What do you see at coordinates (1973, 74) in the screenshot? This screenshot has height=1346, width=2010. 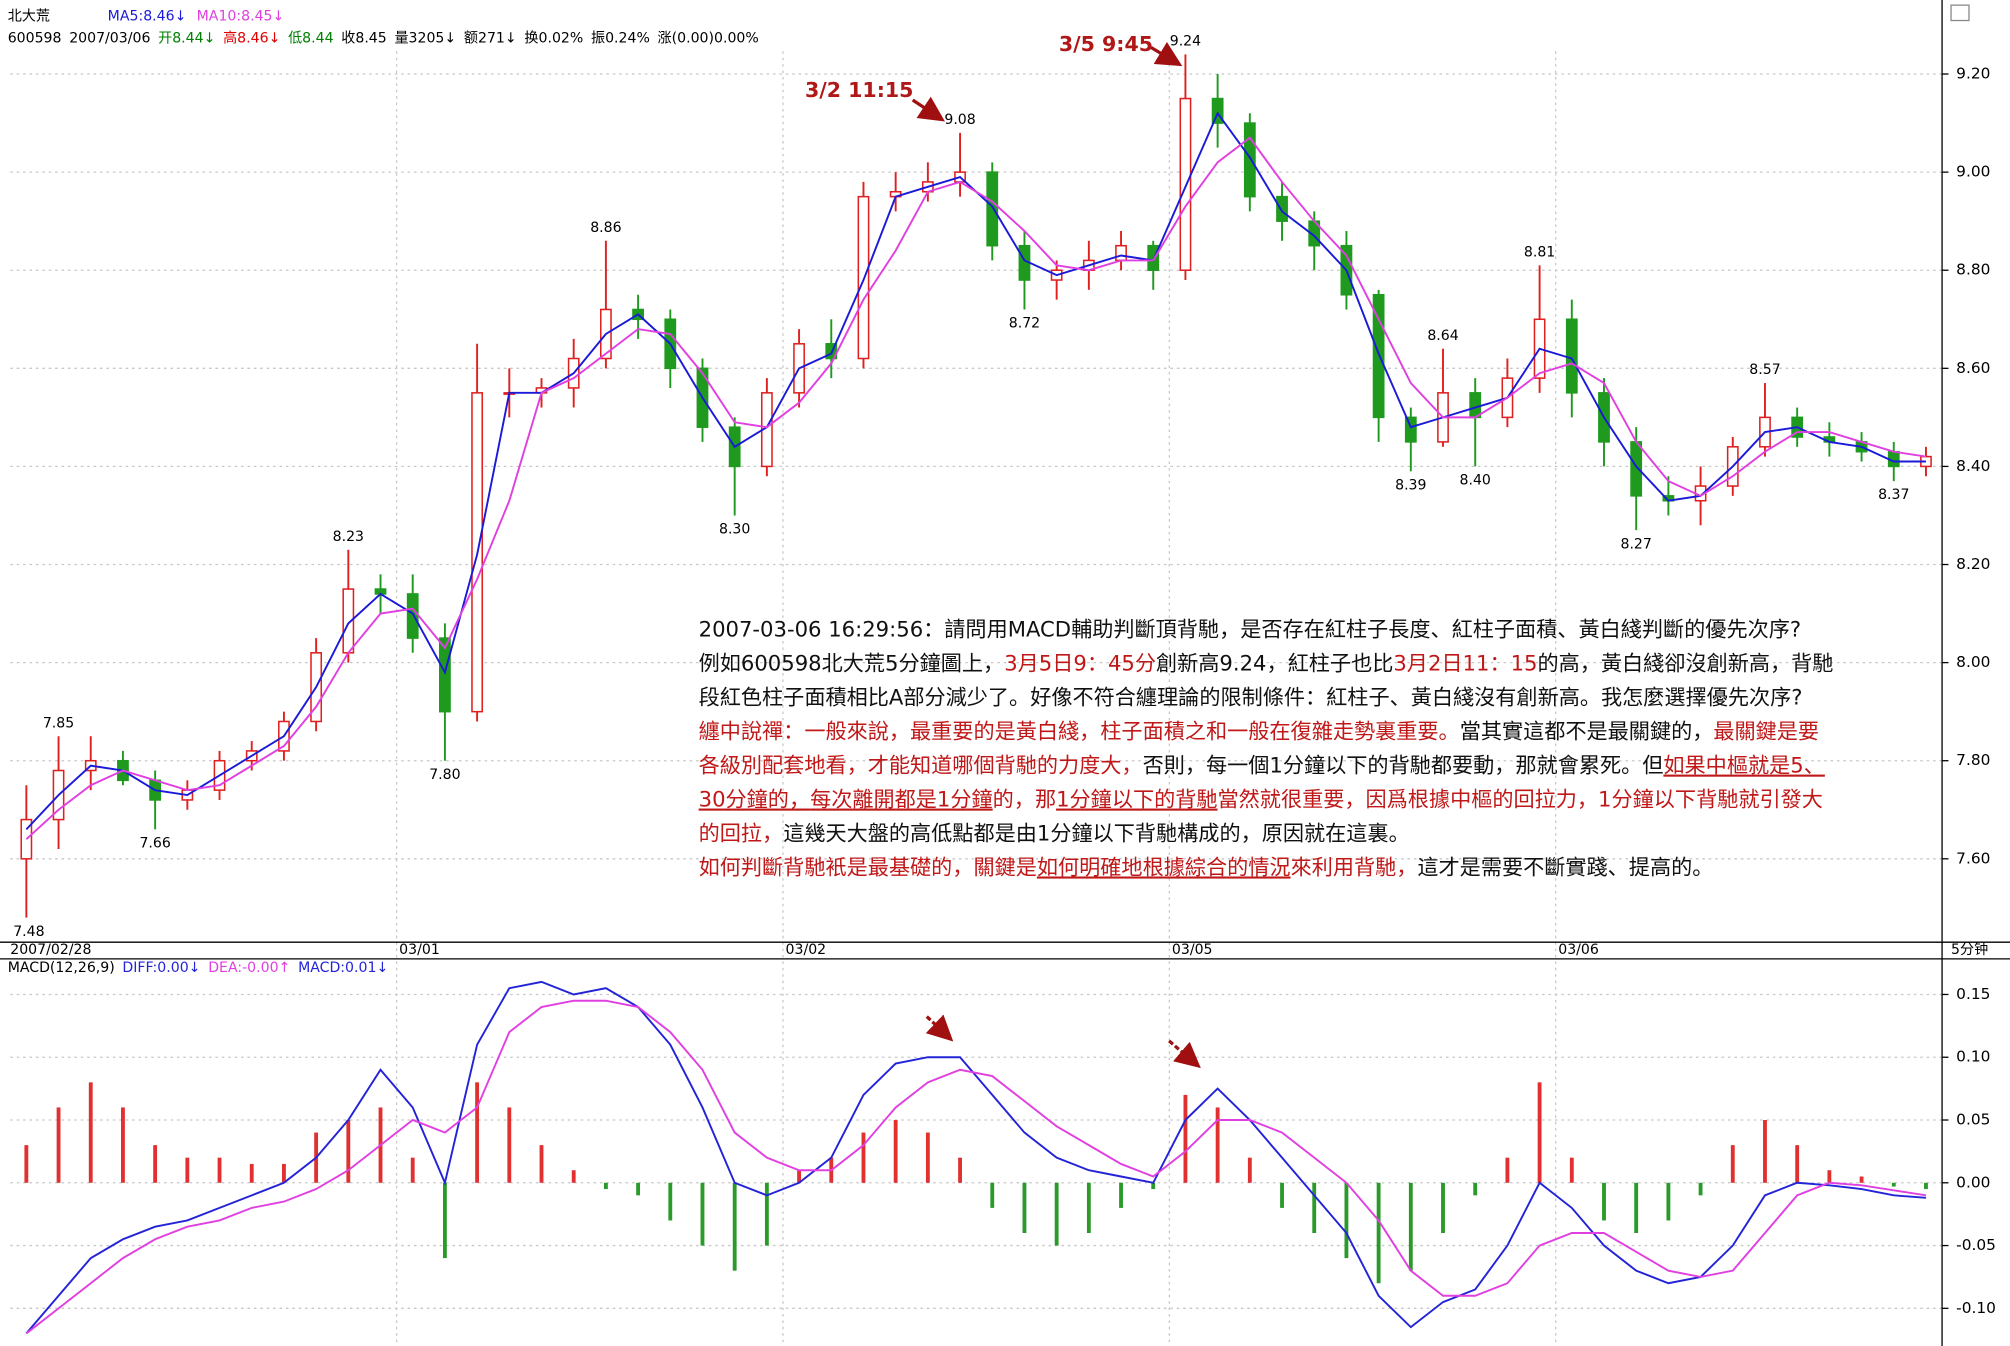 I see `y-tick-label: 9.20` at bounding box center [1973, 74].